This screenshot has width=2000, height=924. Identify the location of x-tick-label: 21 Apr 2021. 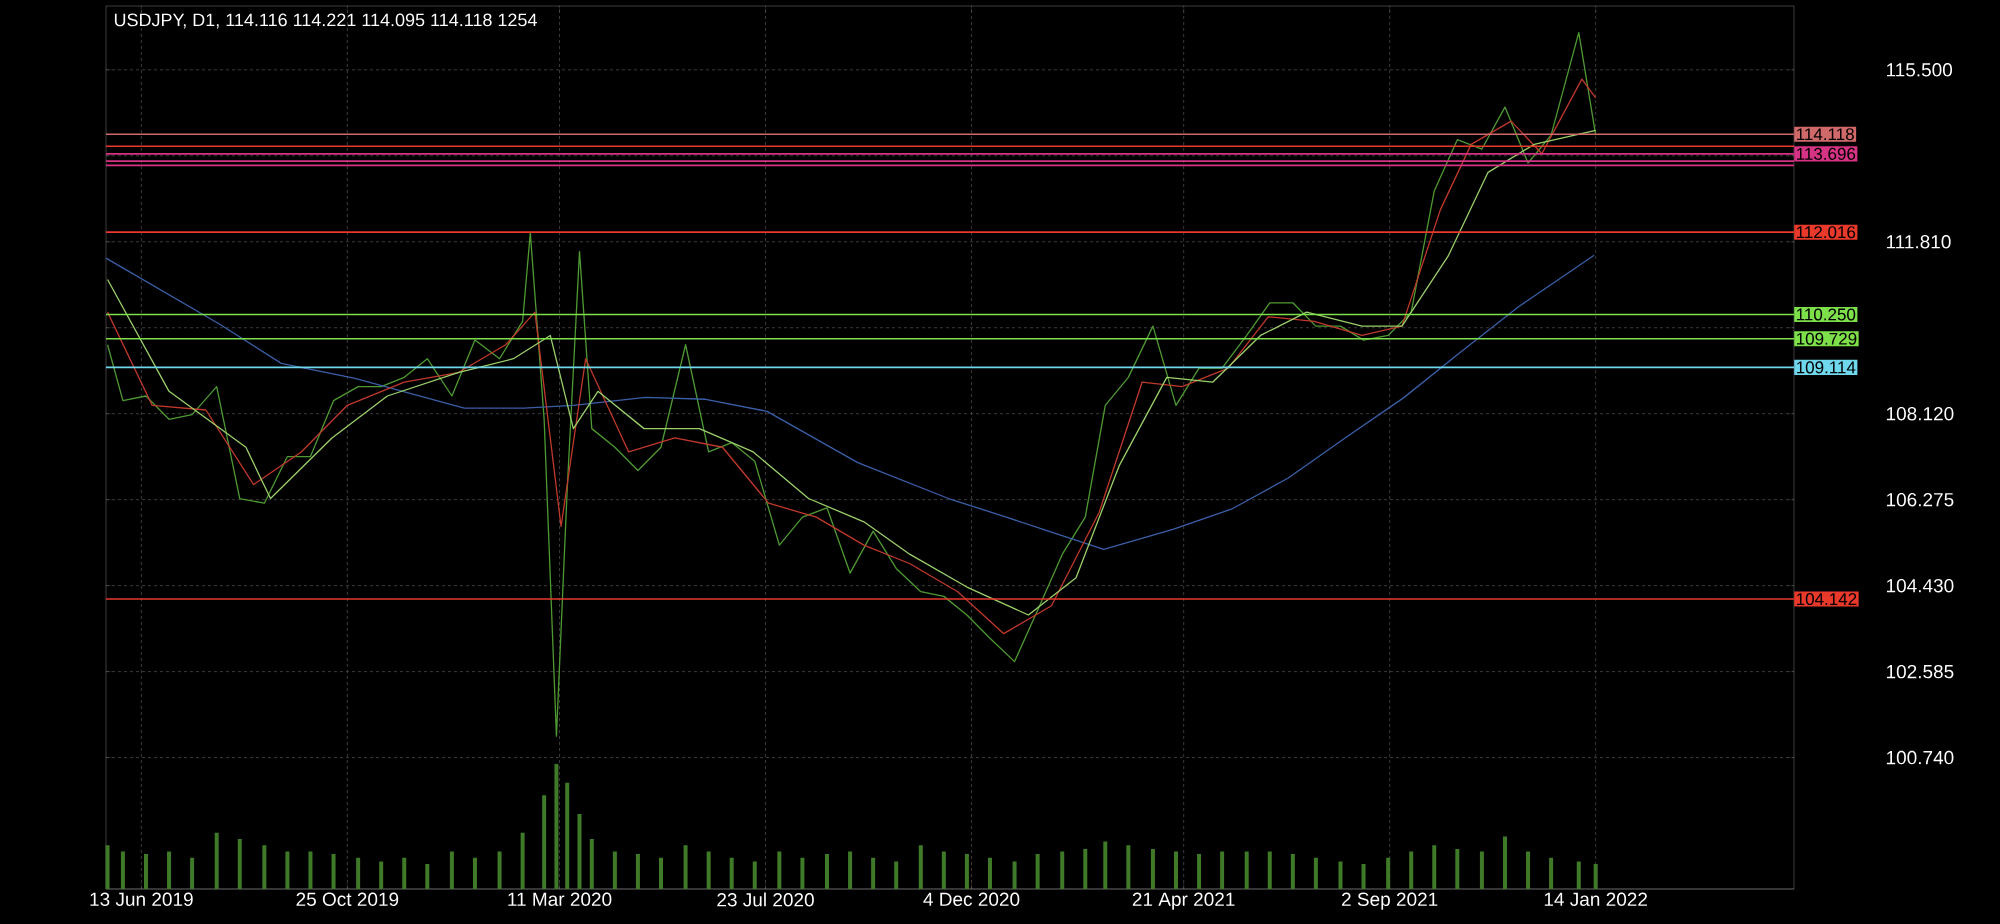
(1183, 901).